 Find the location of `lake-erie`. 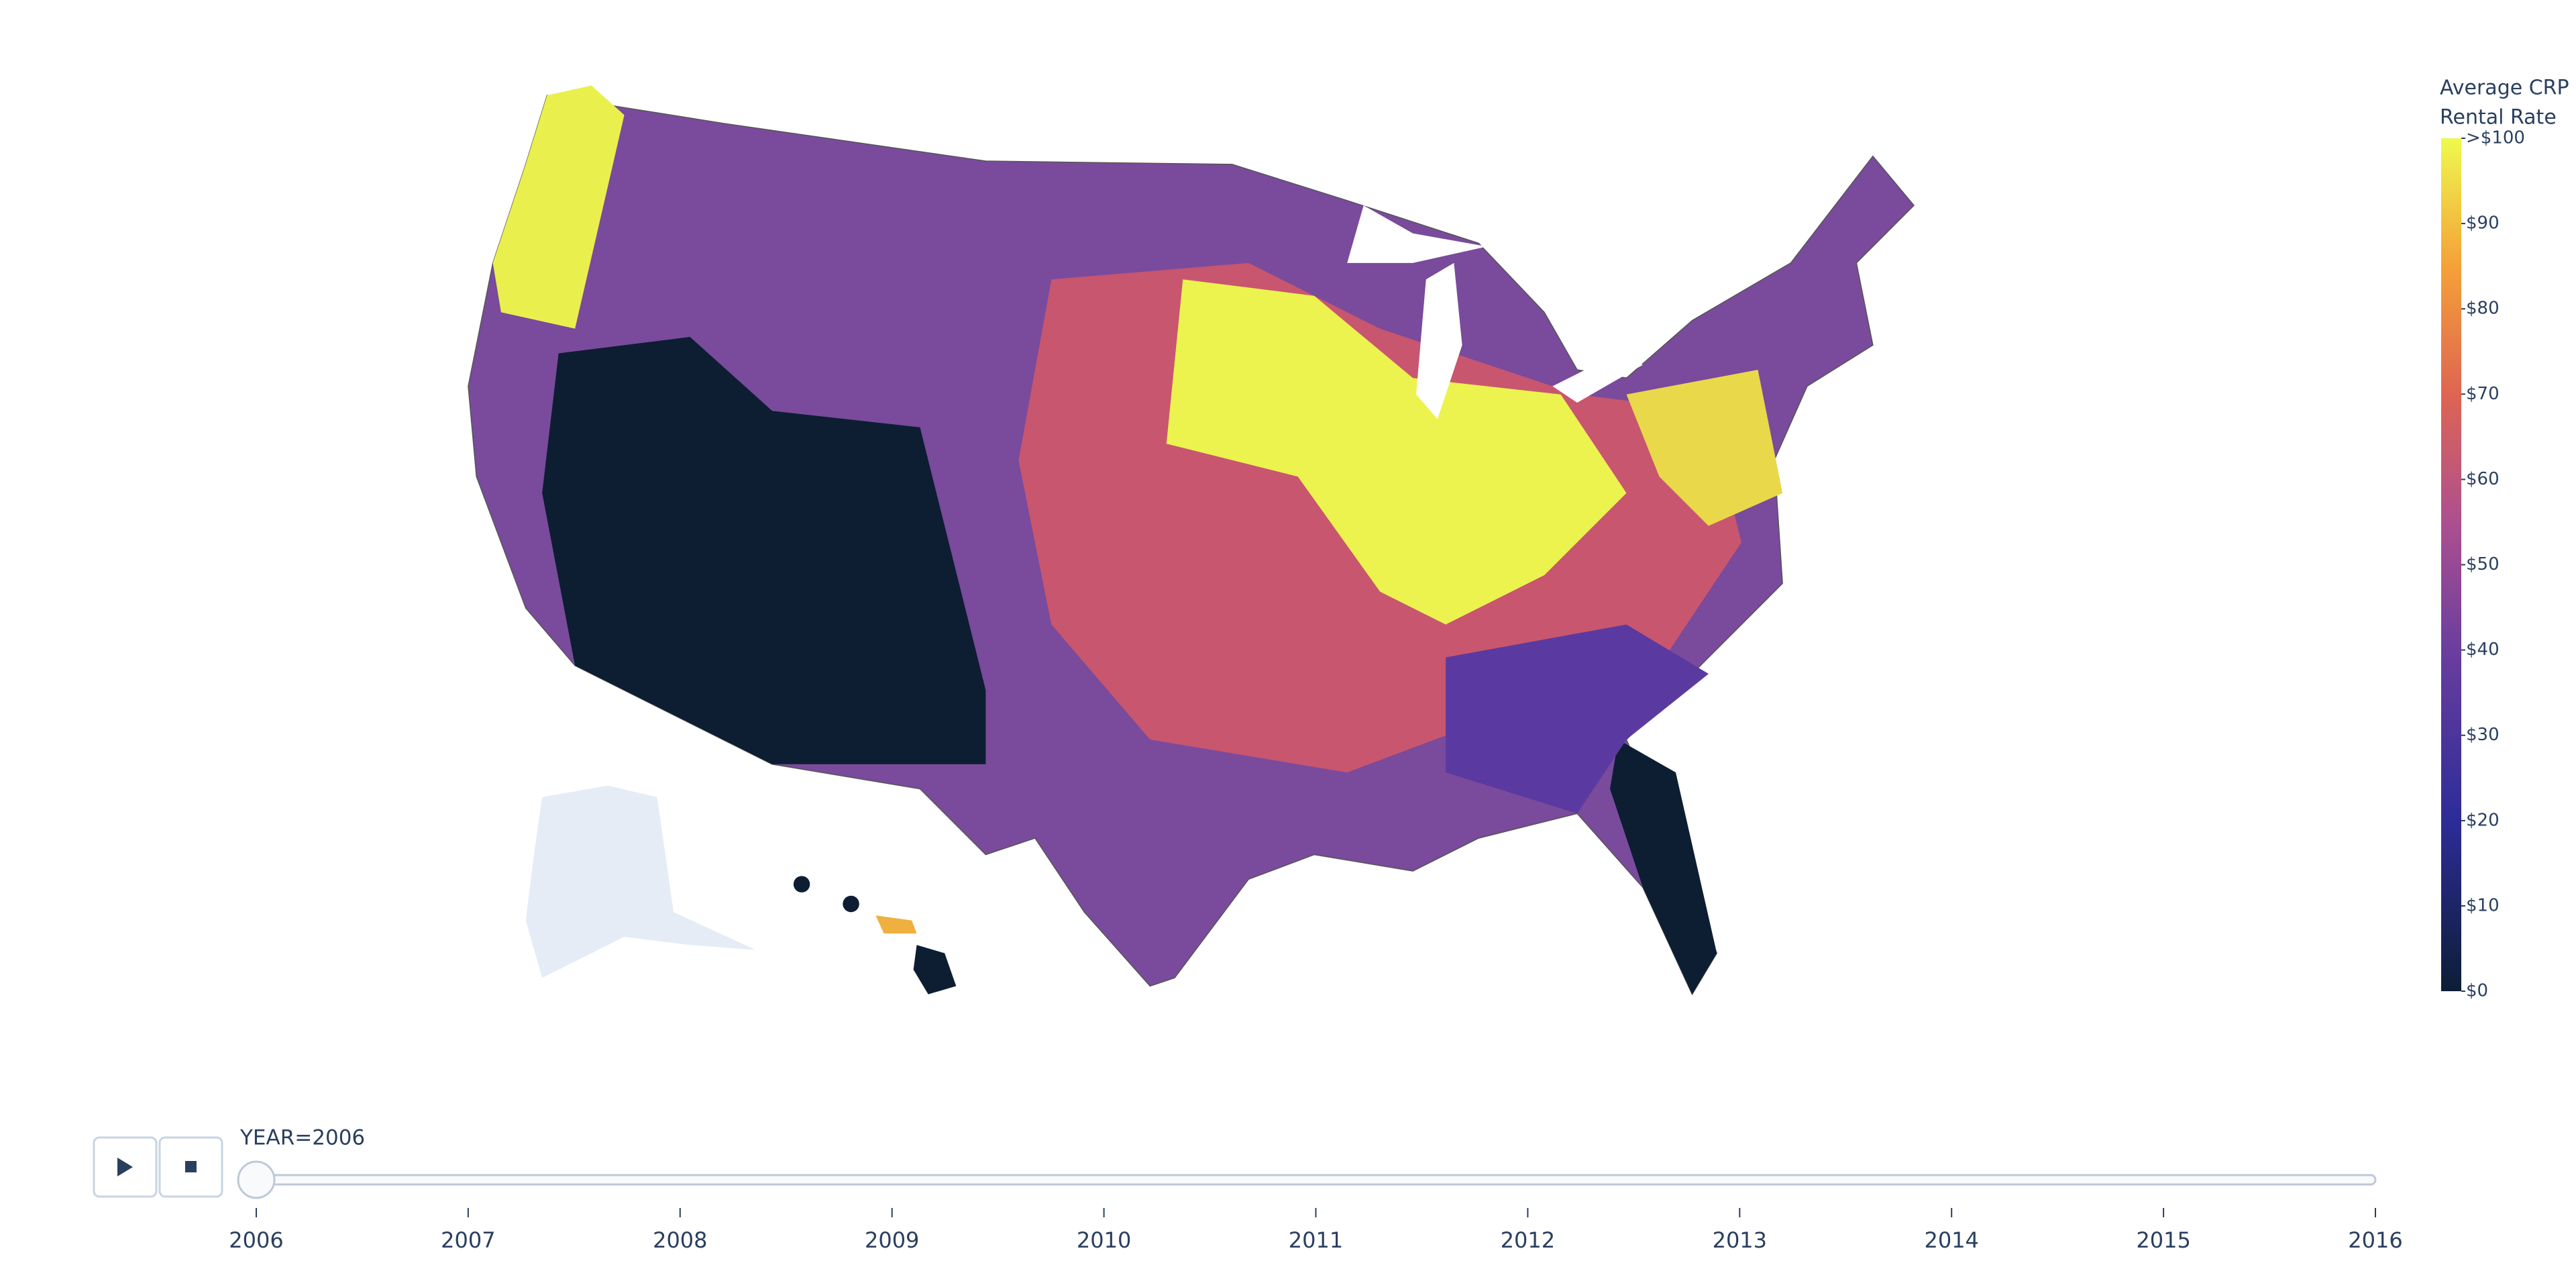

lake-erie is located at coordinates (1597, 378).